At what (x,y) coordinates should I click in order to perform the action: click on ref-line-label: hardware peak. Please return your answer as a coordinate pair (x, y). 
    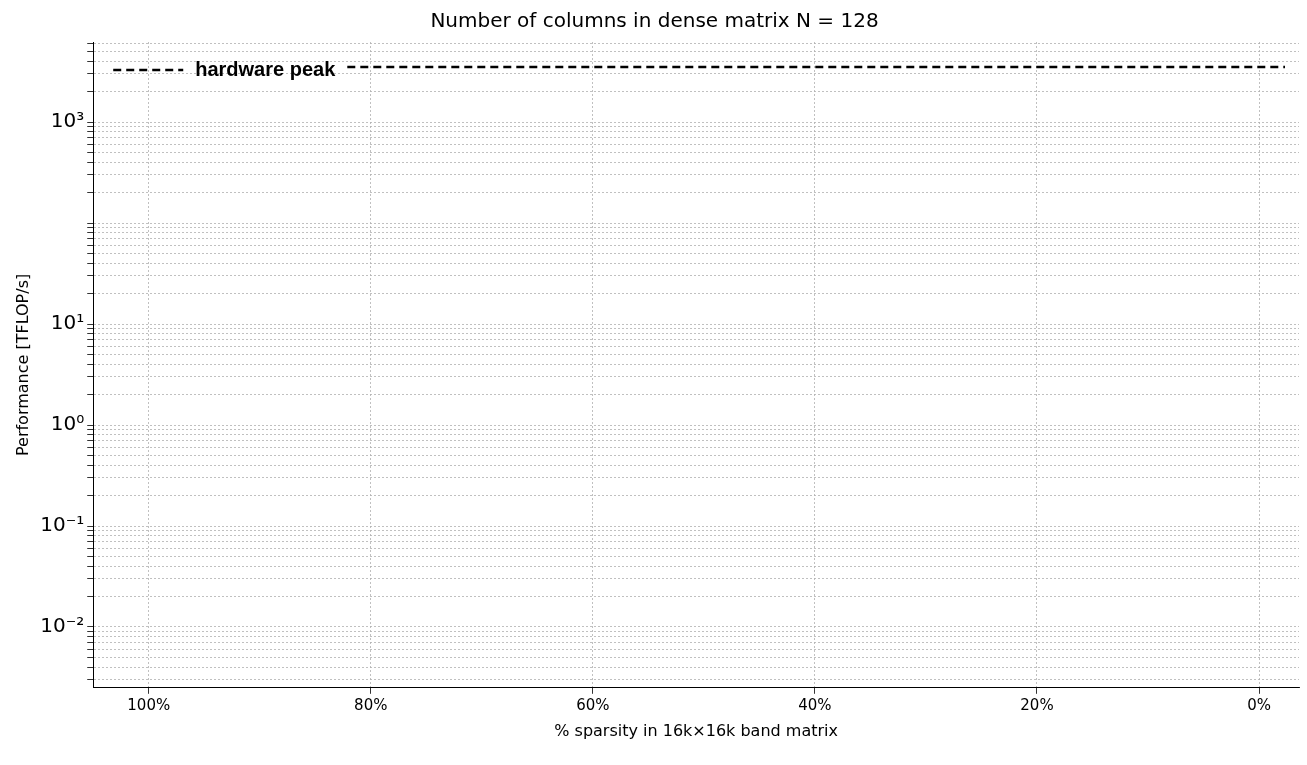
    Looking at the image, I should click on (266, 68).